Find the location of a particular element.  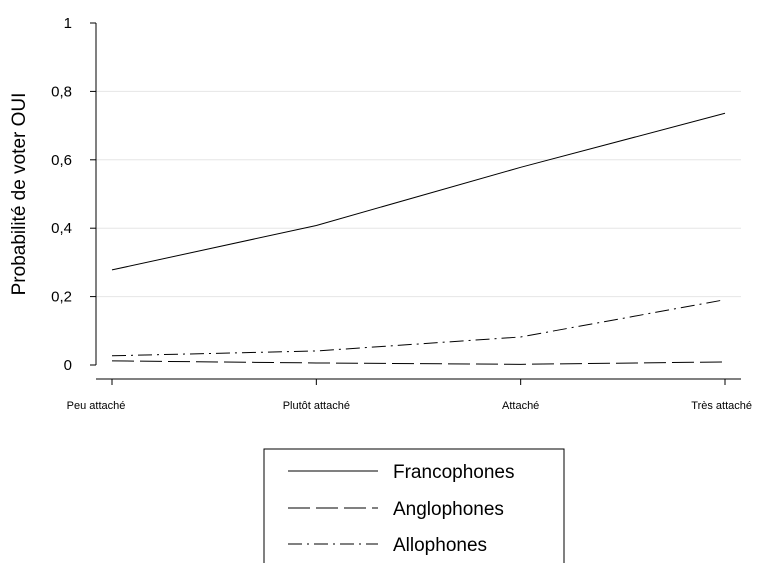

series-line-allophones is located at coordinates (418, 328).